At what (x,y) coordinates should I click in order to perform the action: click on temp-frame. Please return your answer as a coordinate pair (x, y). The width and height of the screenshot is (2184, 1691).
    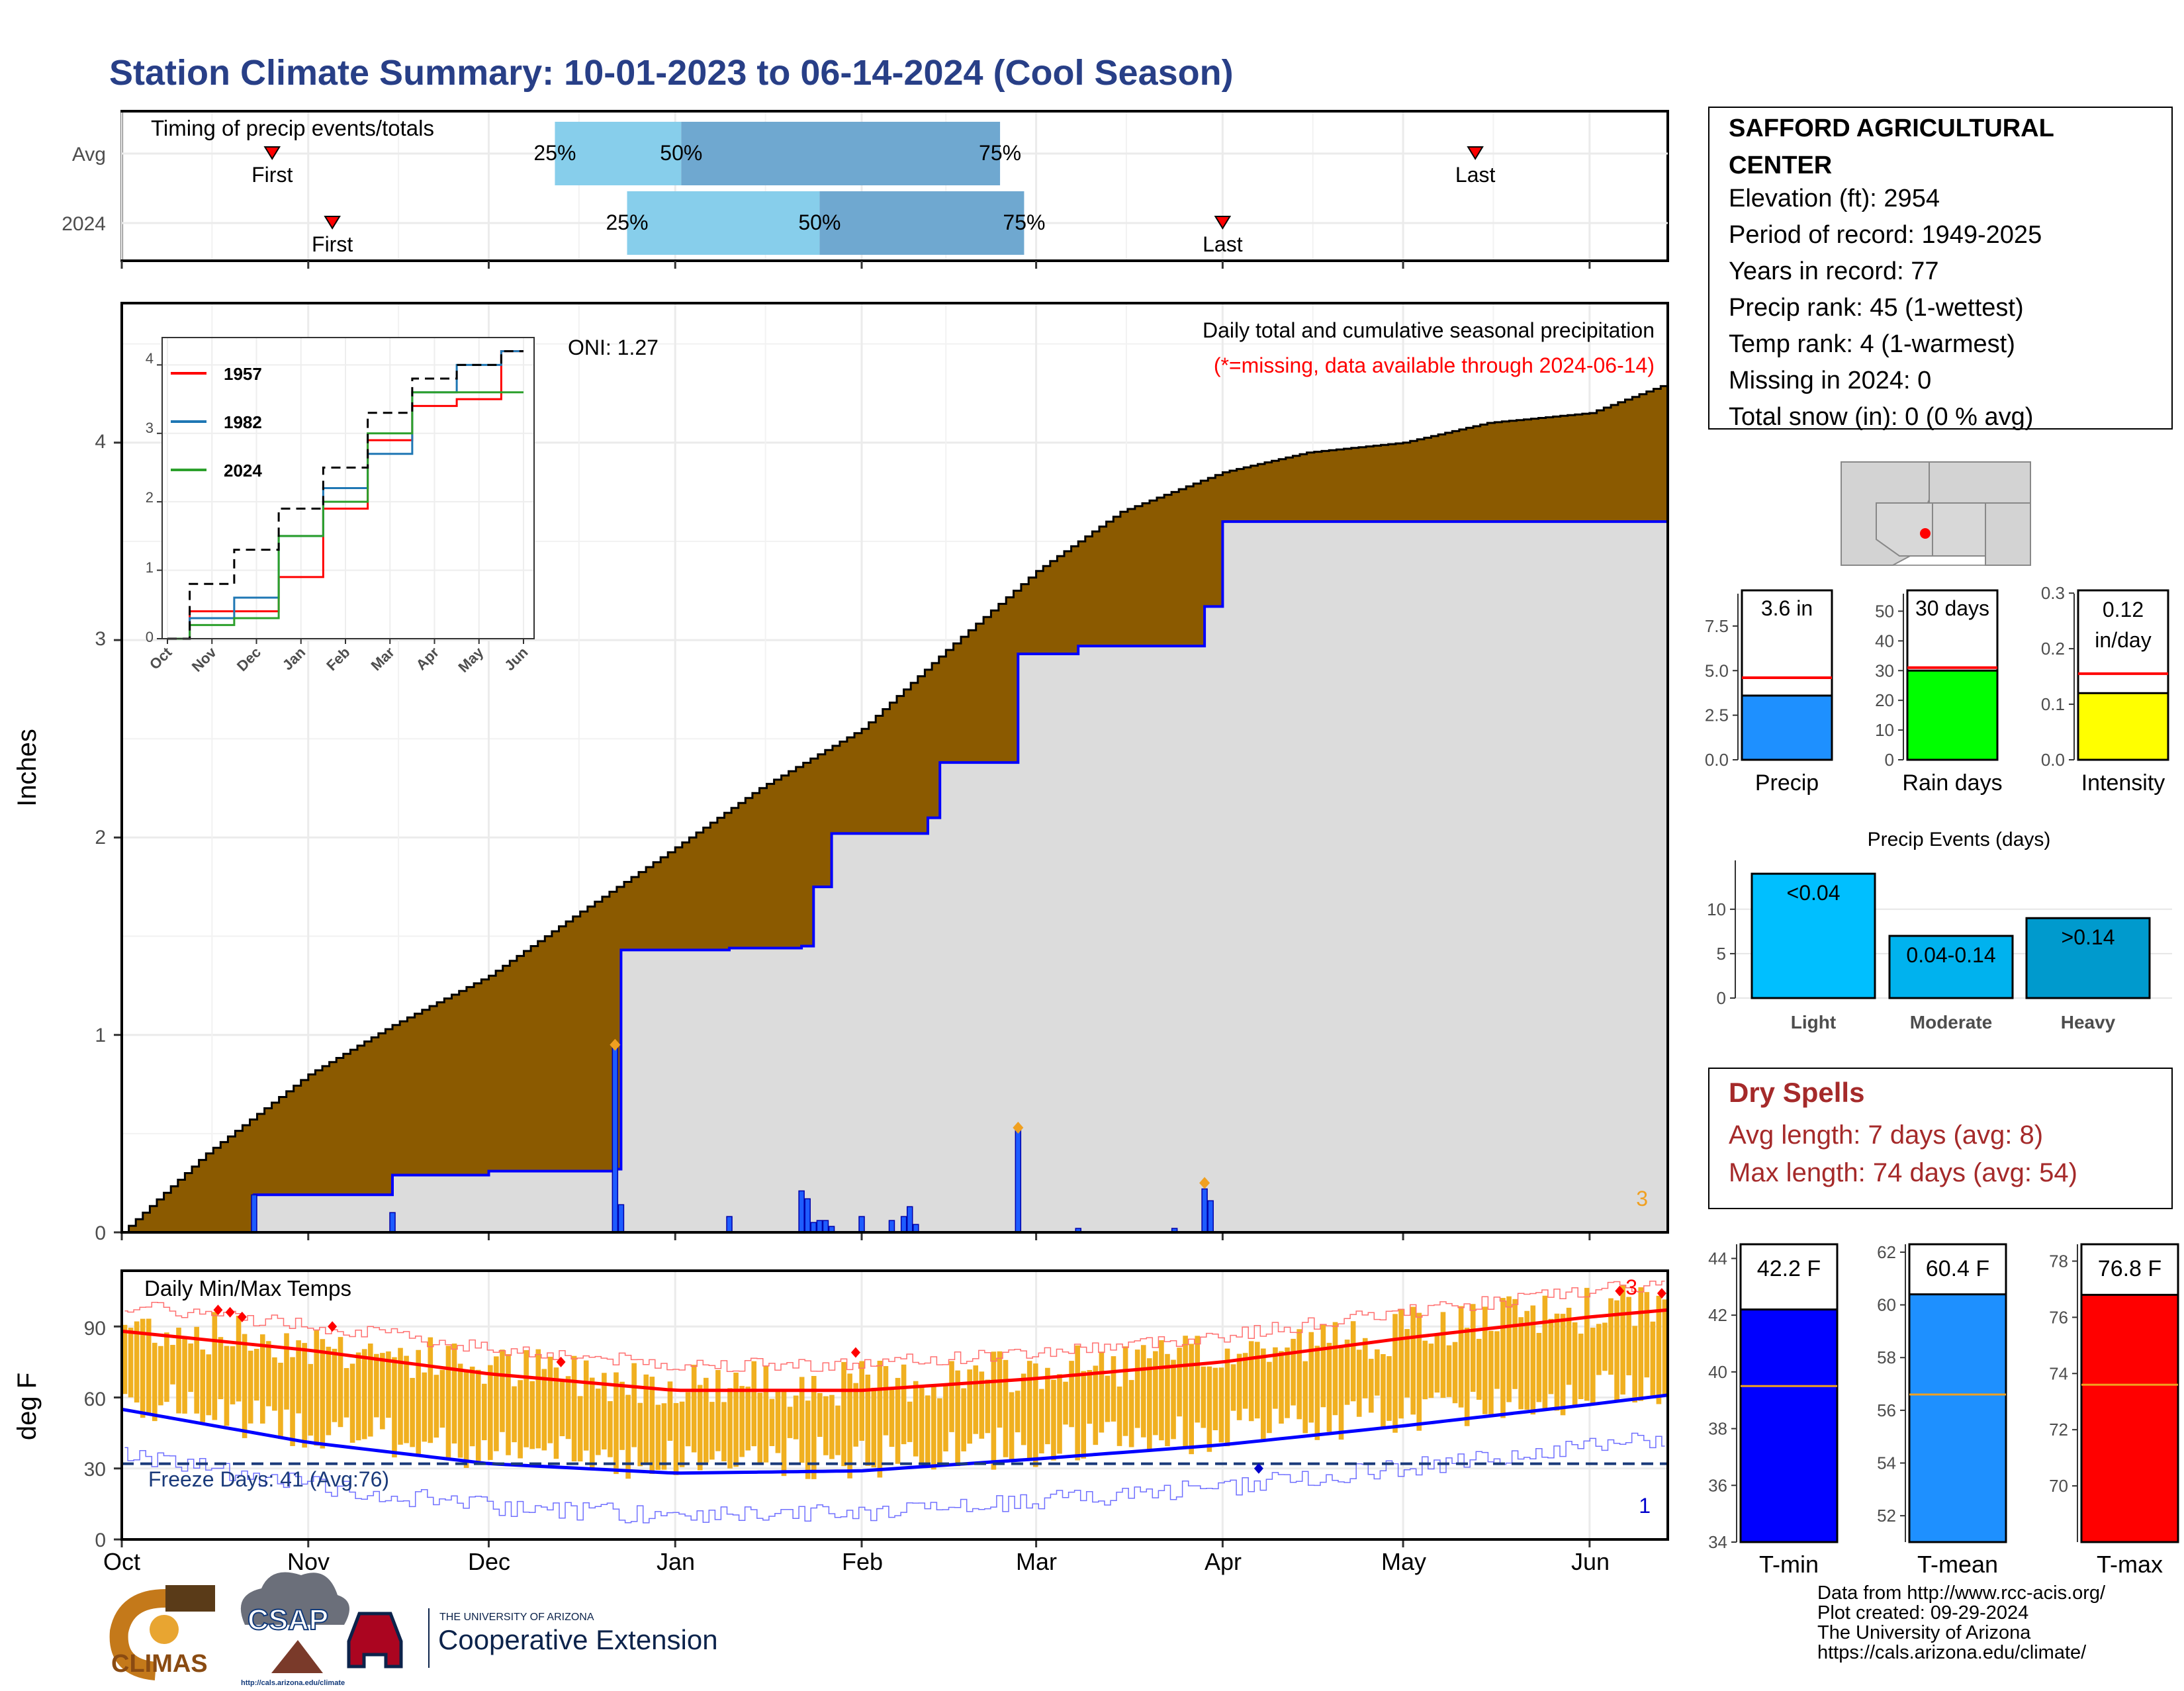
    Looking at the image, I should click on (894, 1405).